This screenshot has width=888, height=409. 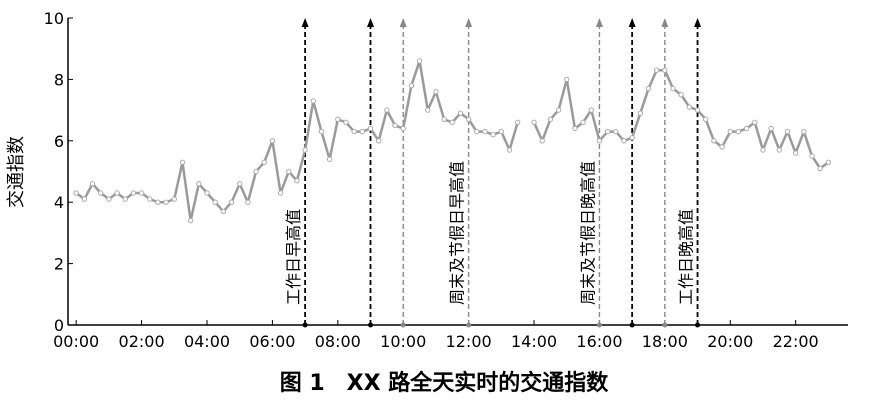 I want to click on x-tick-label: 14:00, so click(x=534, y=341).